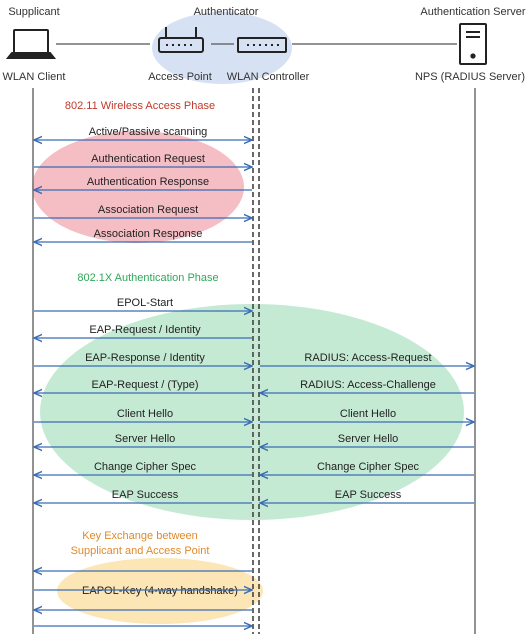  I want to click on phase1-ellipse, so click(138, 187).